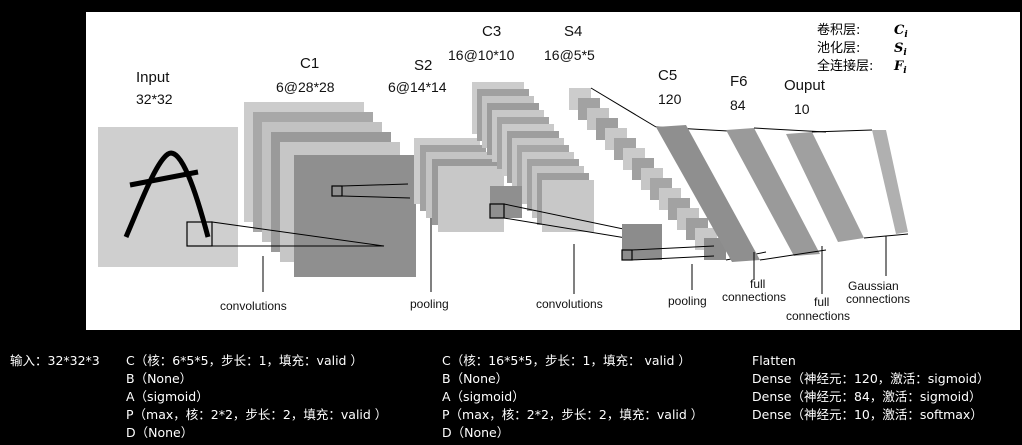 This screenshot has width=1022, height=445. I want to click on column-line: Flatten, so click(774, 360).